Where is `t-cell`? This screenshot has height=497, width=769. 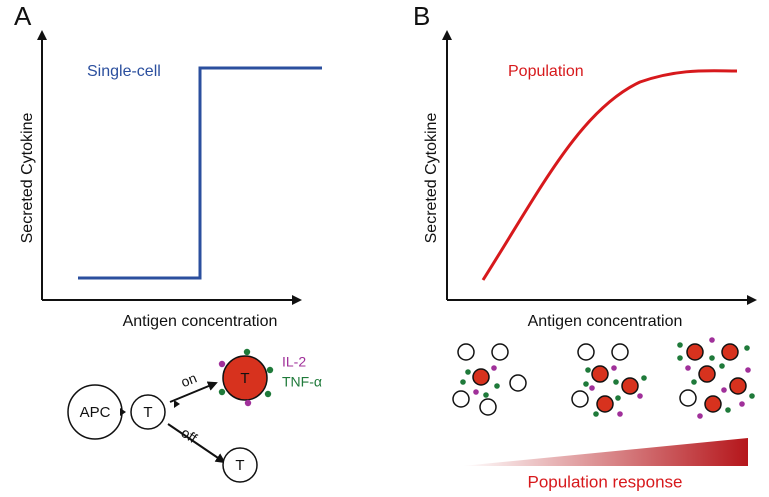
t-cell is located at coordinates (148, 412).